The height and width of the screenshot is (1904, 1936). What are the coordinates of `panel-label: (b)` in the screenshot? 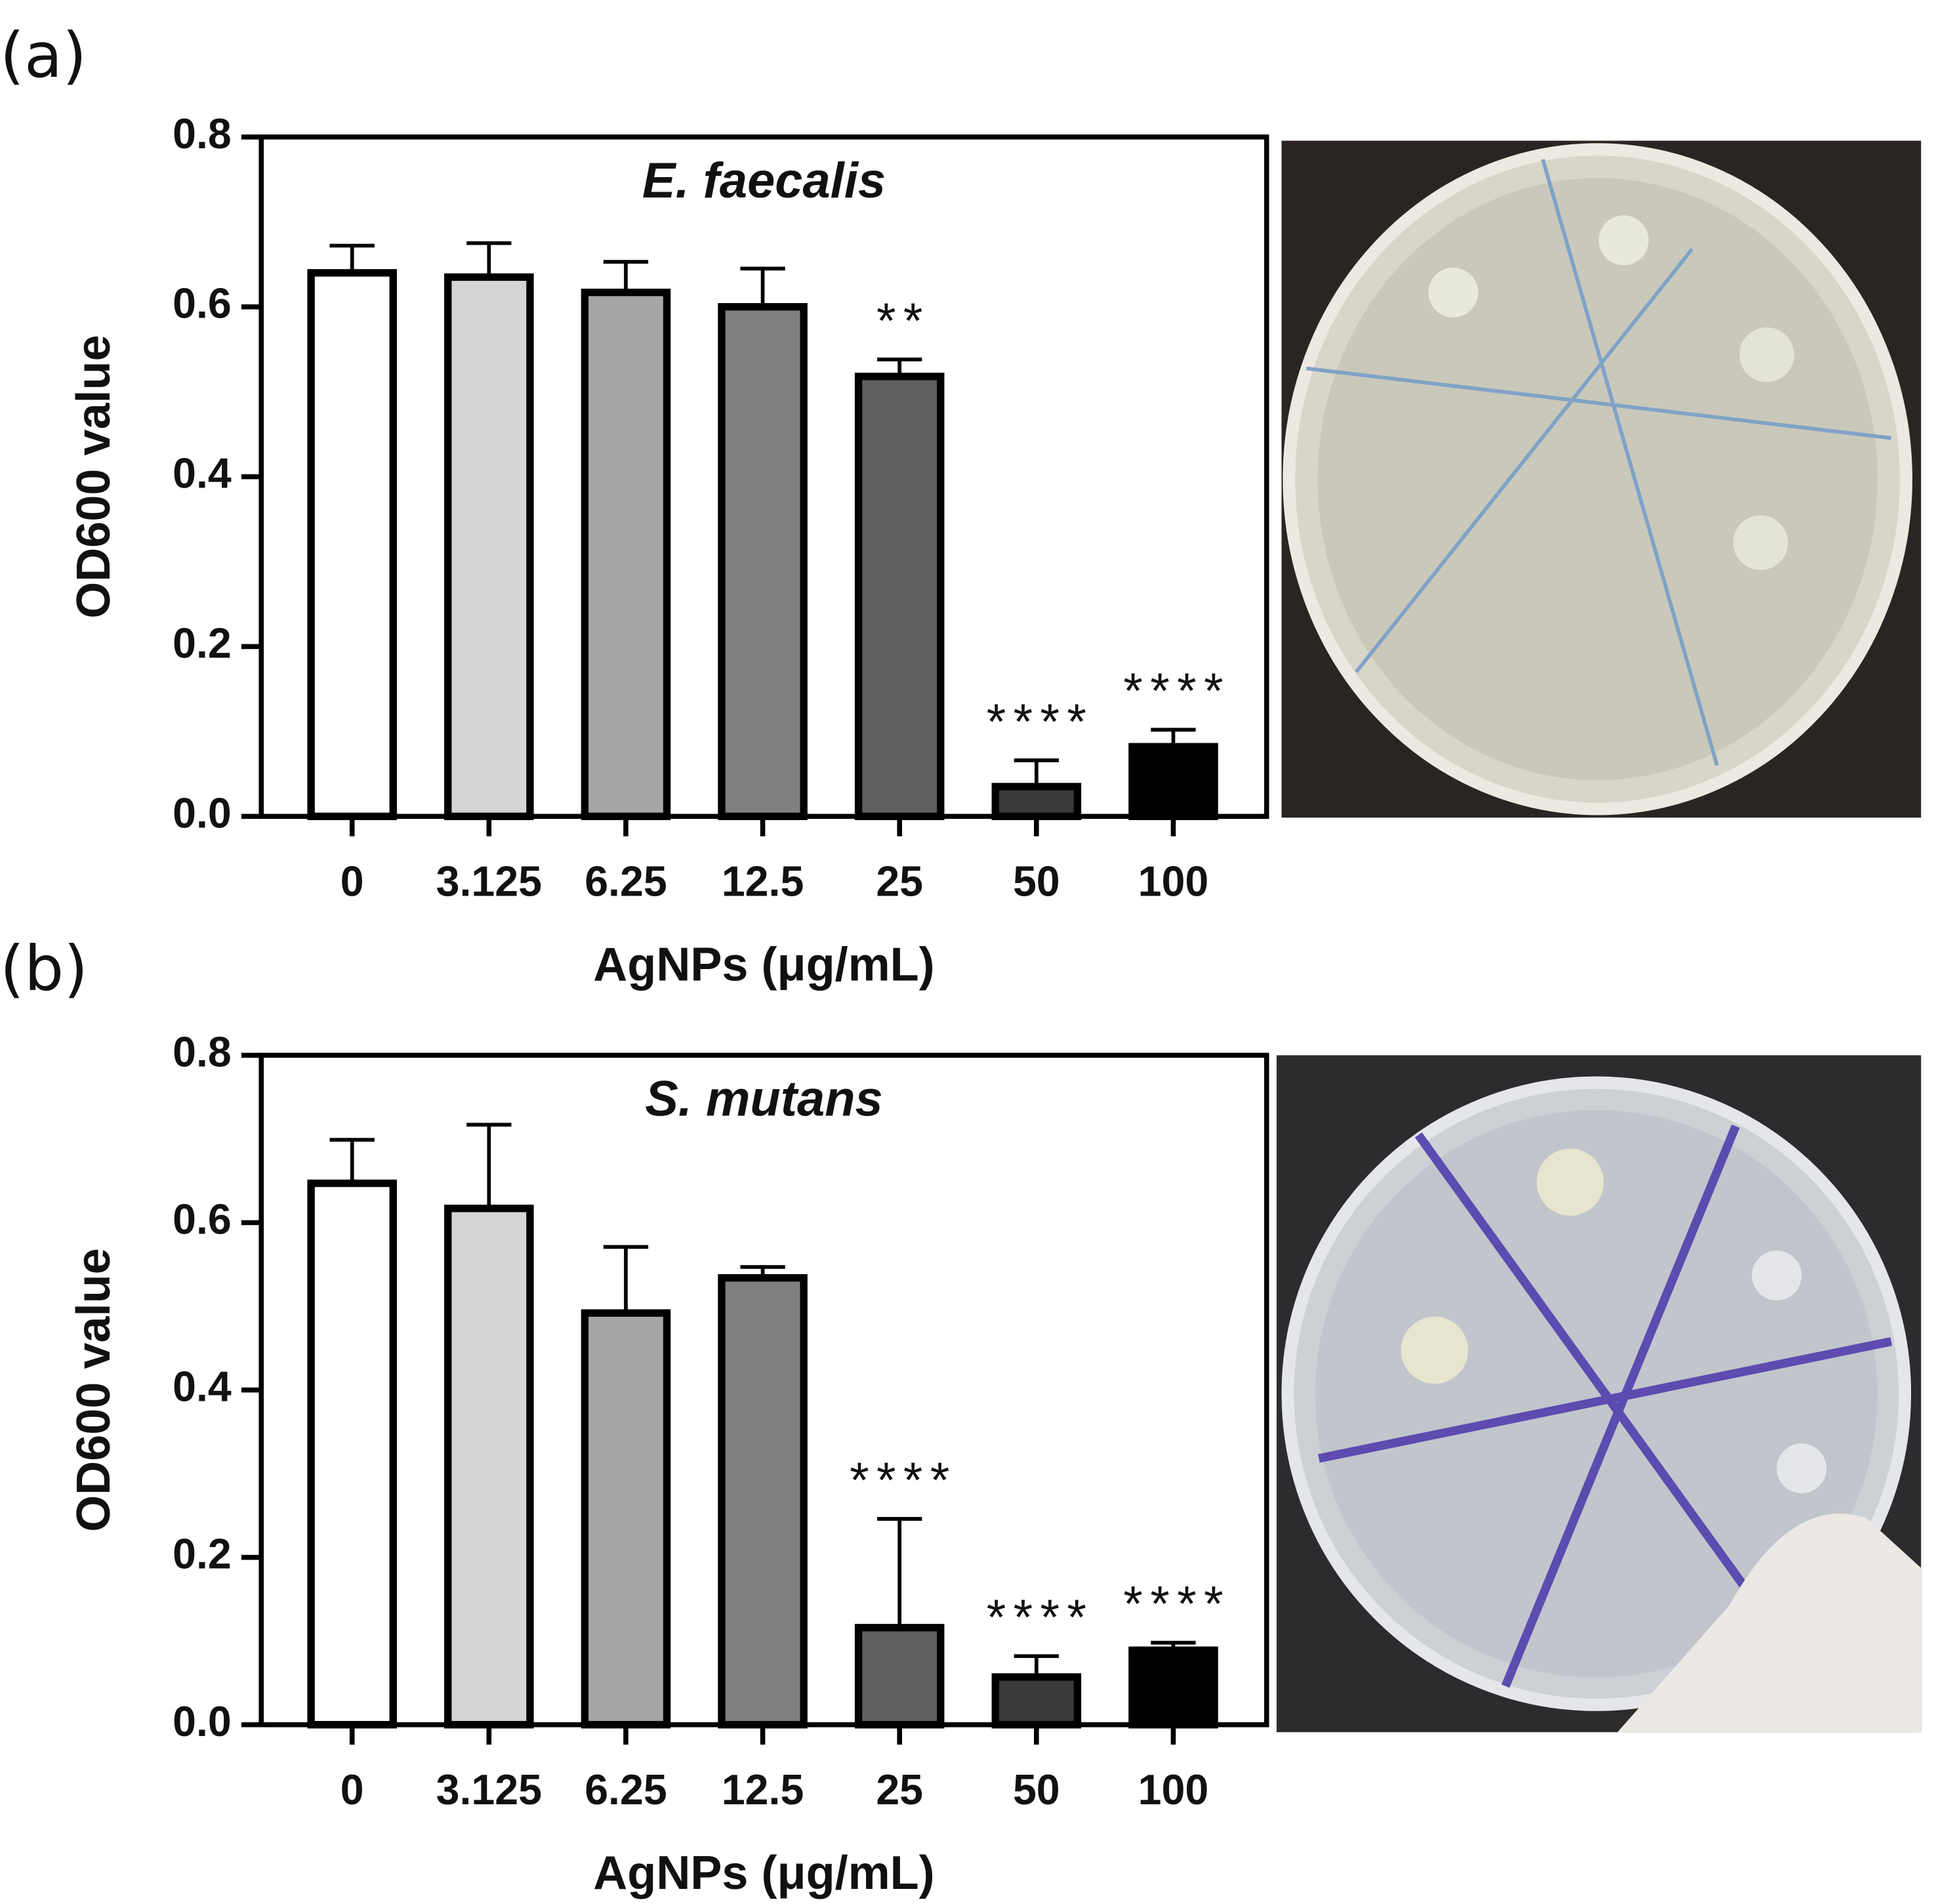 It's located at (44, 969).